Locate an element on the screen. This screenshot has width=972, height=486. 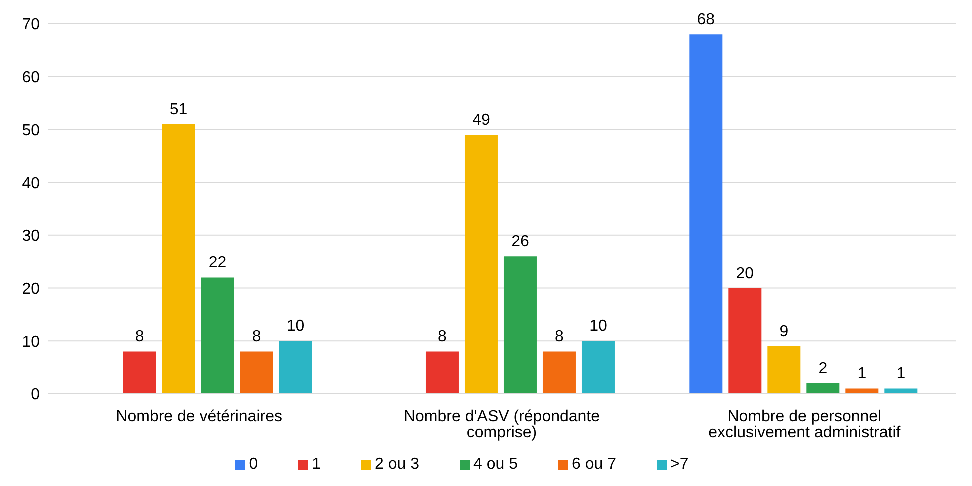
data-label: 26 is located at coordinates (521, 242).